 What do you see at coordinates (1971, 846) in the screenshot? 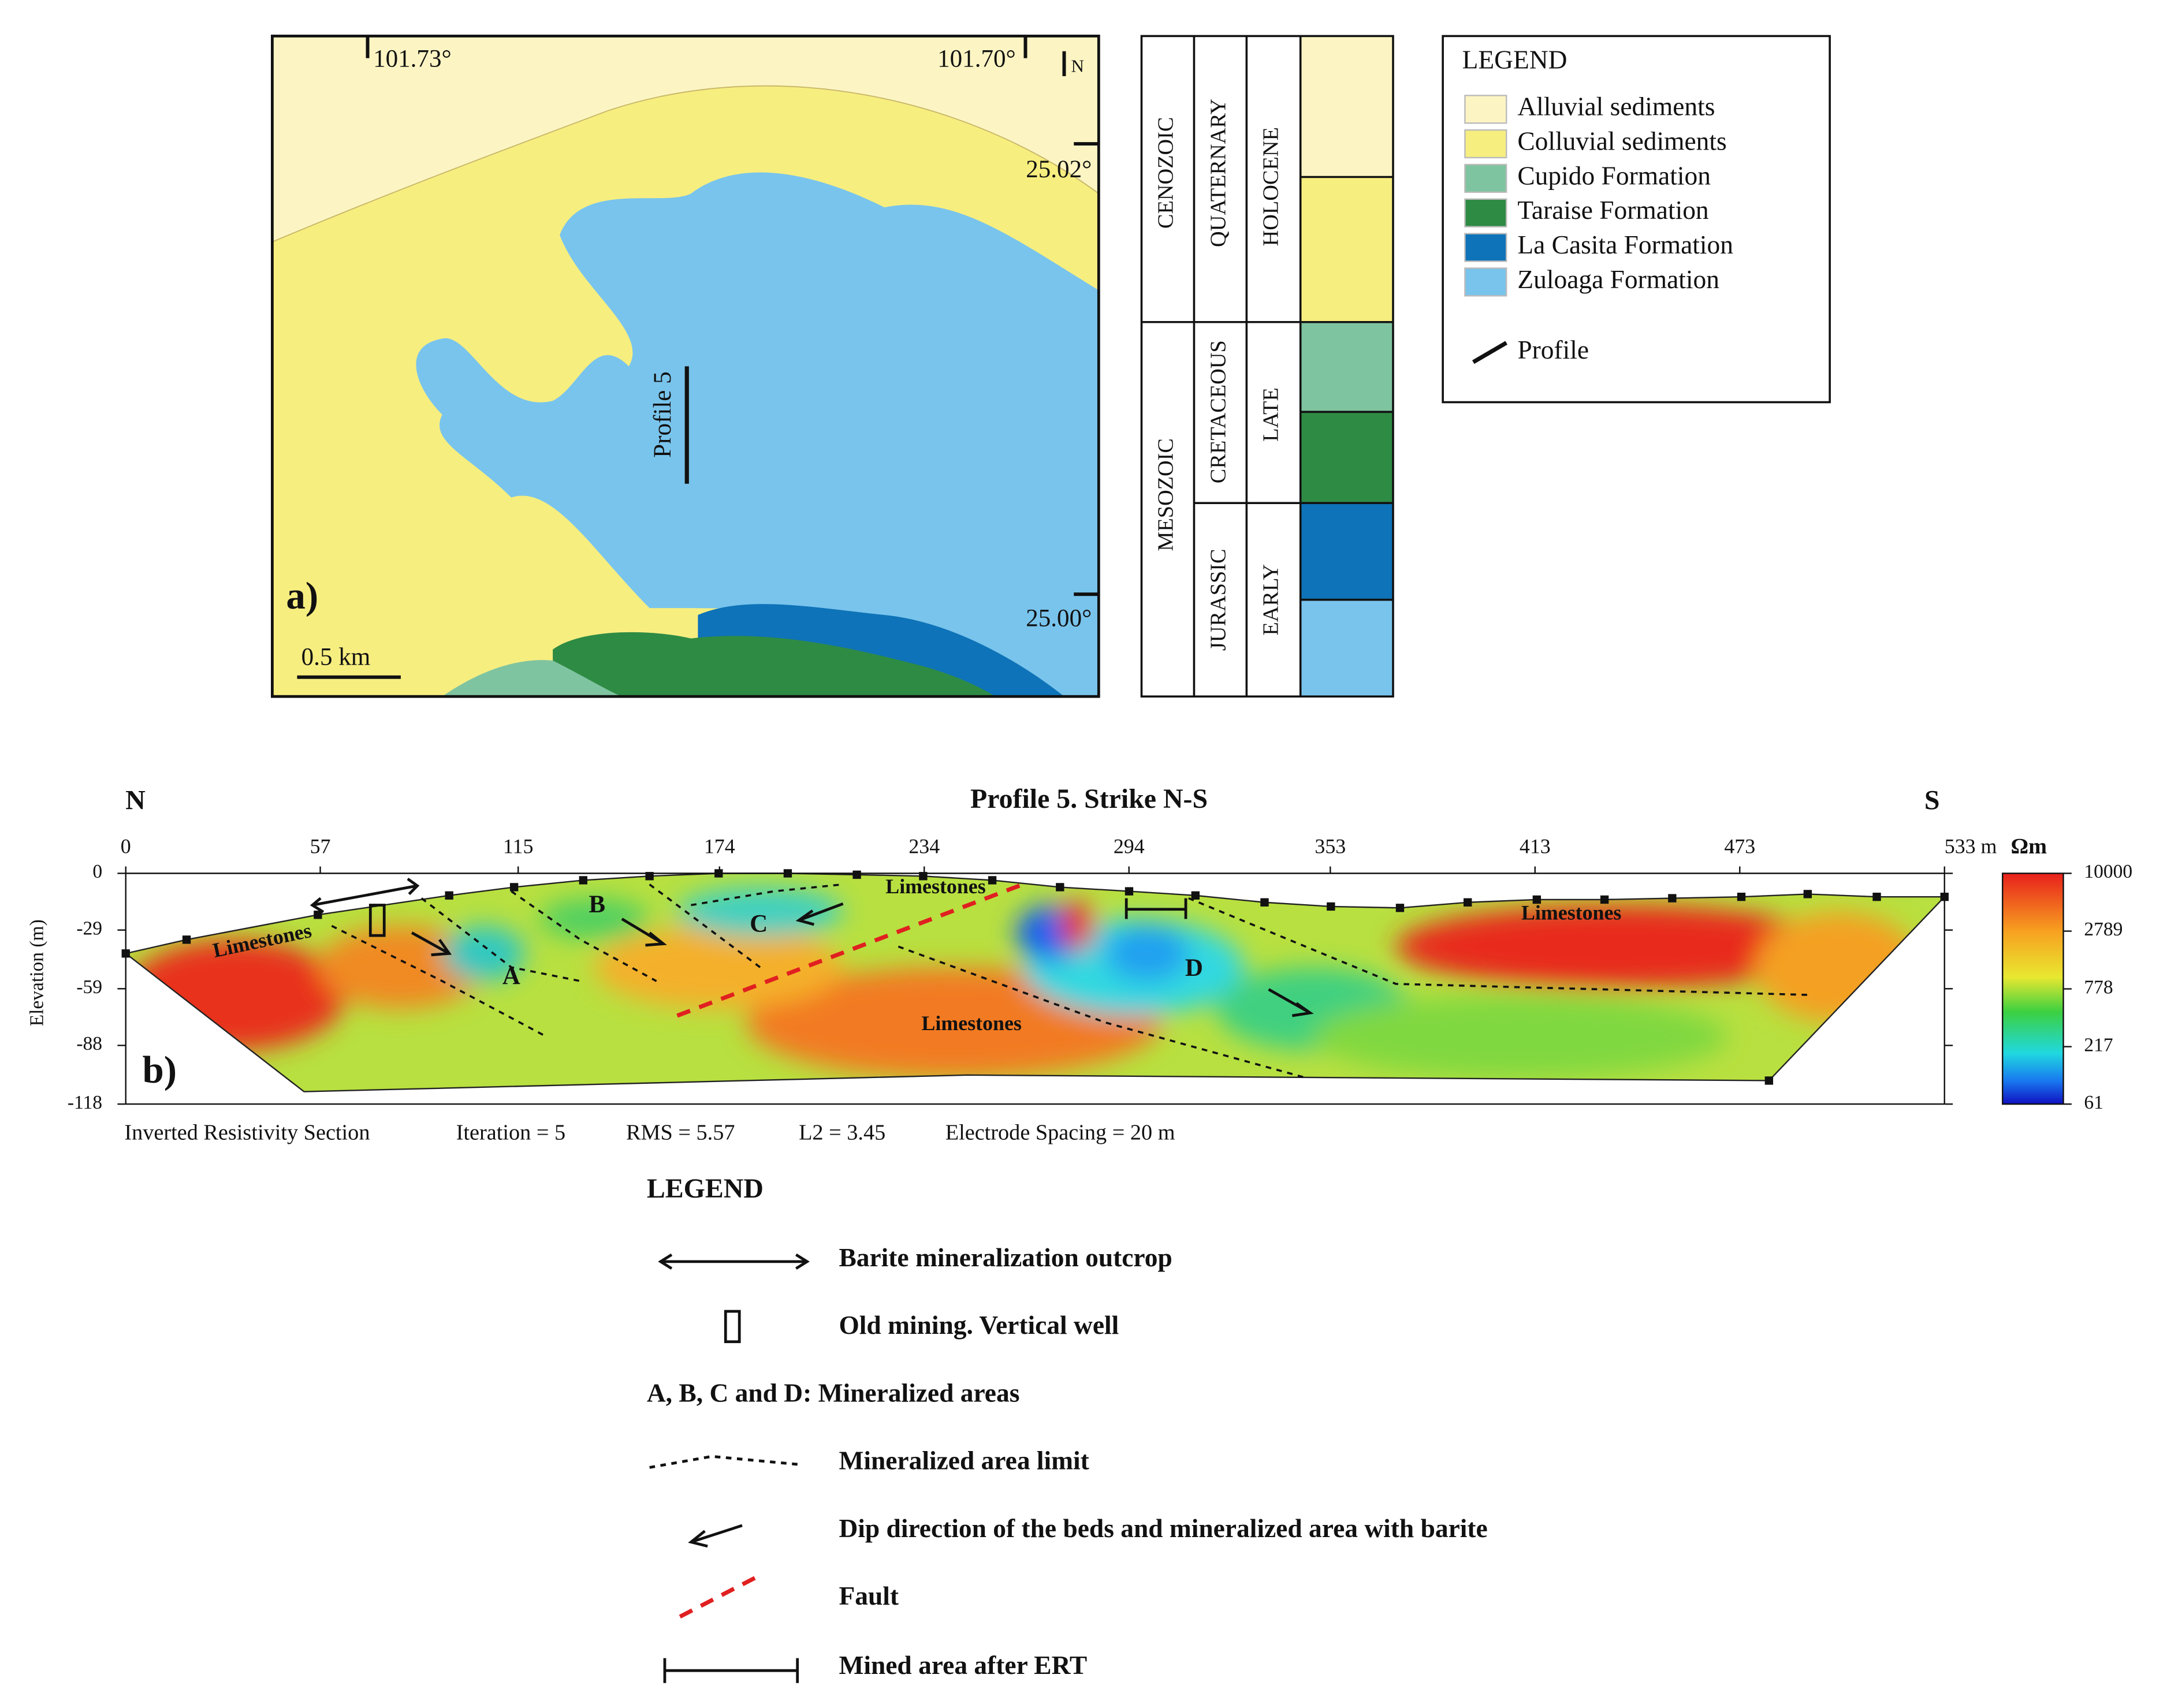
I see `x-tick-label: 533 m` at bounding box center [1971, 846].